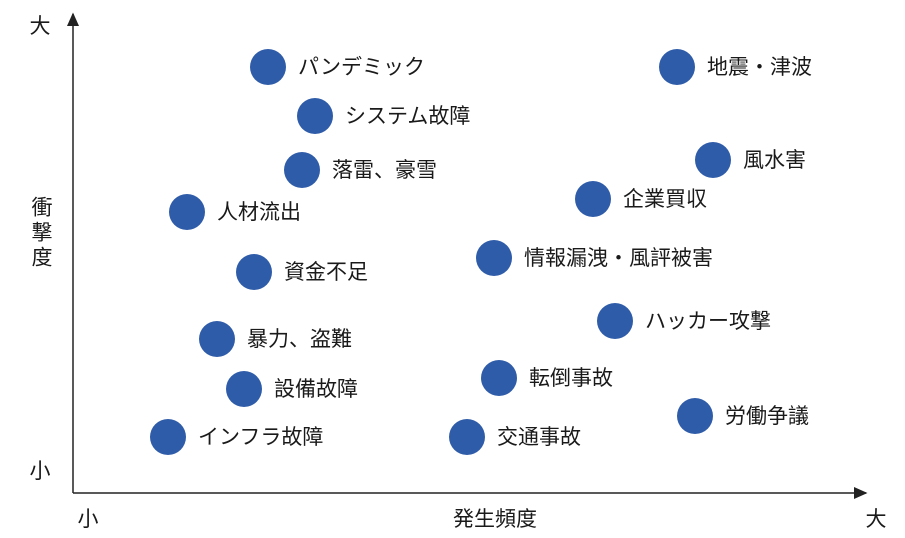 This screenshot has height=538, width=905. I want to click on risk-label: ハッカー攻撃, so click(708, 321).